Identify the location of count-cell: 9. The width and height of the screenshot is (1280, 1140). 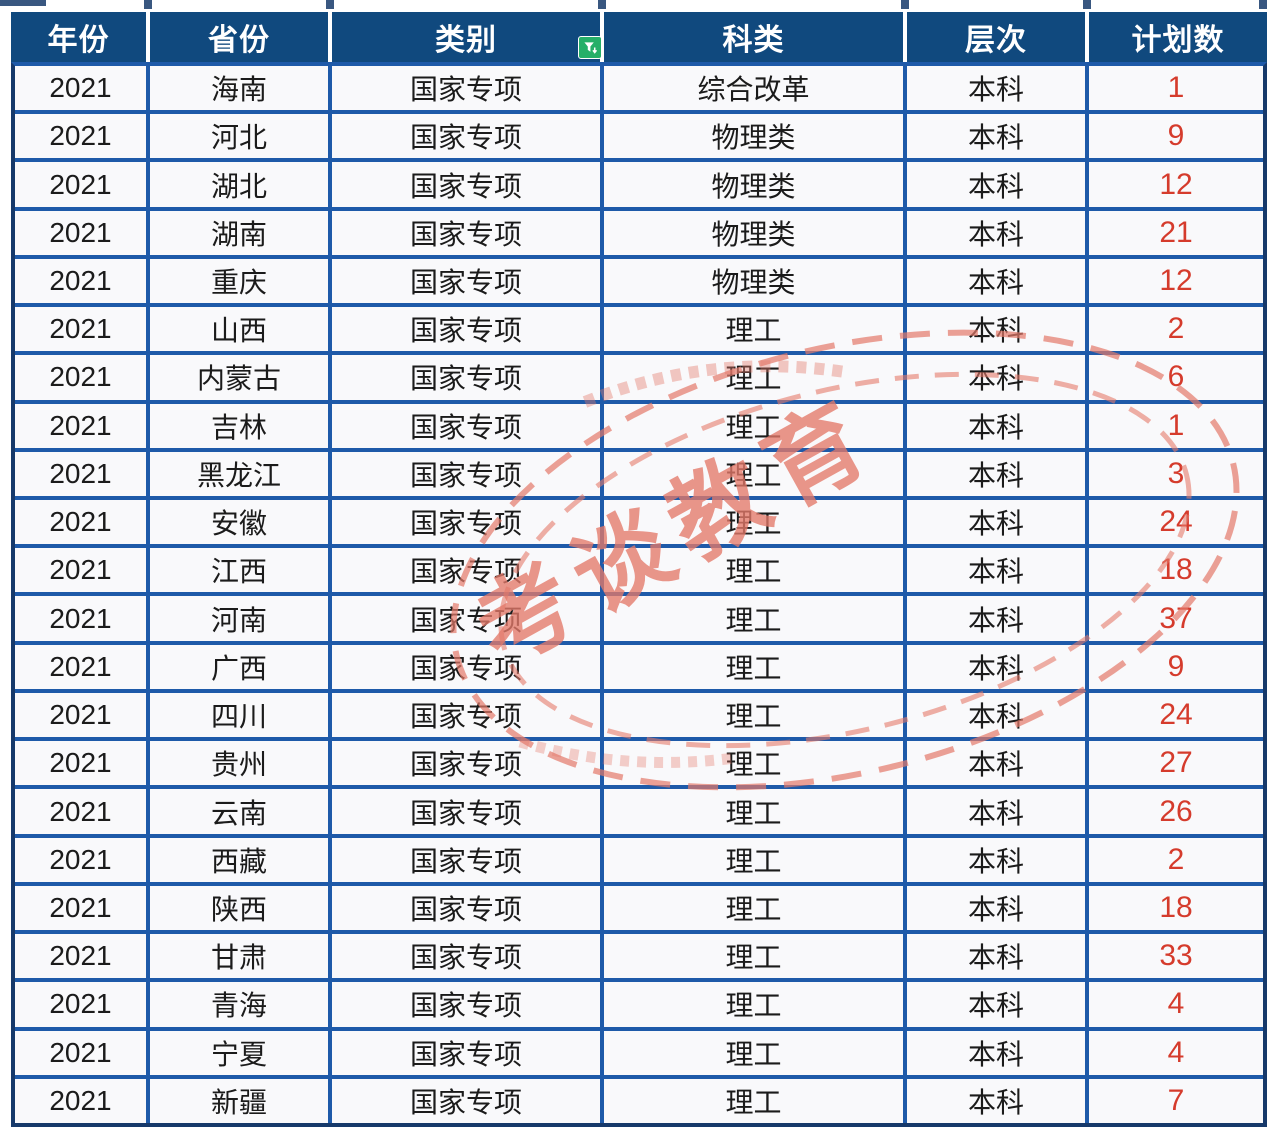
(1176, 666).